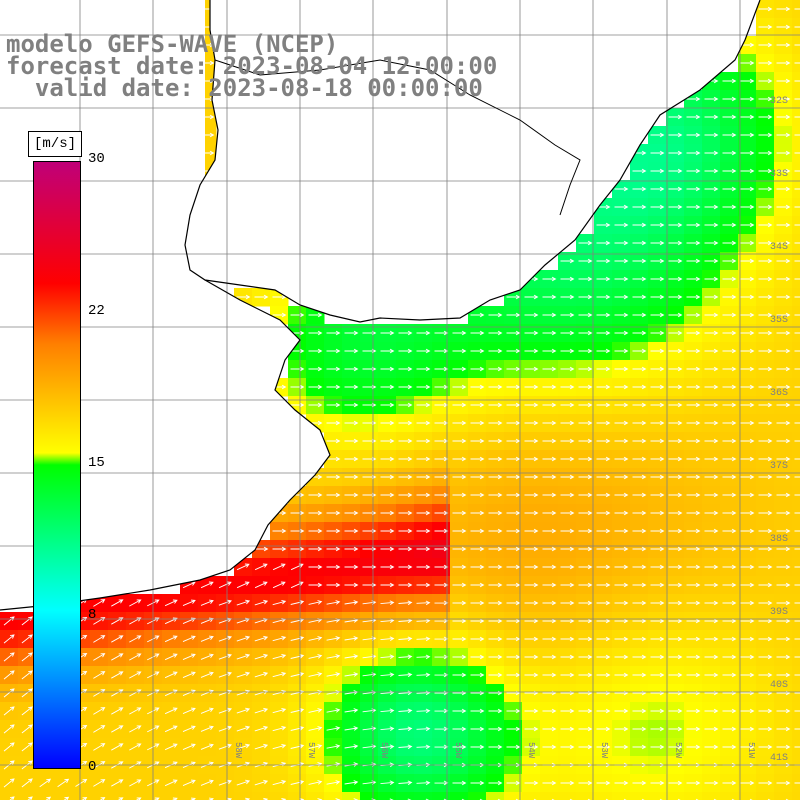 This screenshot has height=800, width=800. Describe the element at coordinates (92, 767) in the screenshot. I see `colorbar-tick-0: 0` at that location.